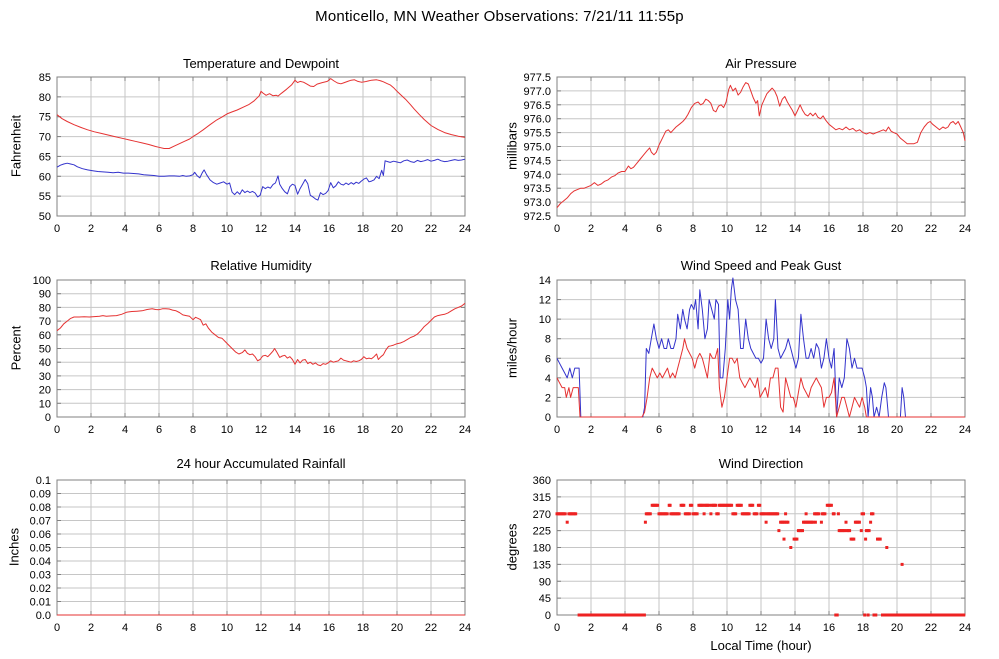 This screenshot has width=999, height=659. Describe the element at coordinates (542, 515) in the screenshot. I see `svg-text: 270` at that location.